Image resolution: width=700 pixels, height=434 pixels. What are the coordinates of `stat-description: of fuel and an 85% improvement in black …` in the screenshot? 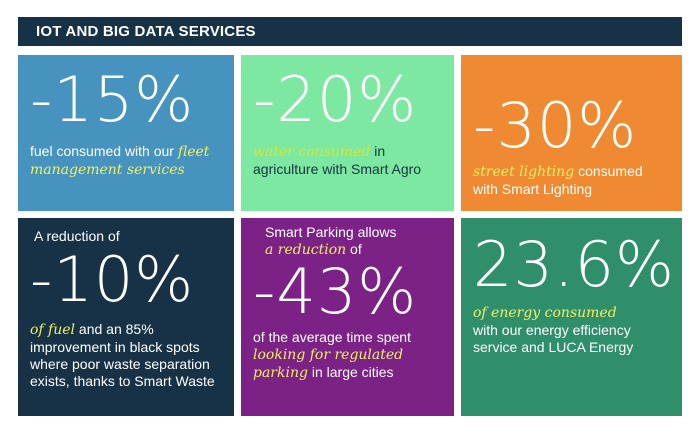 It's located at (126, 355).